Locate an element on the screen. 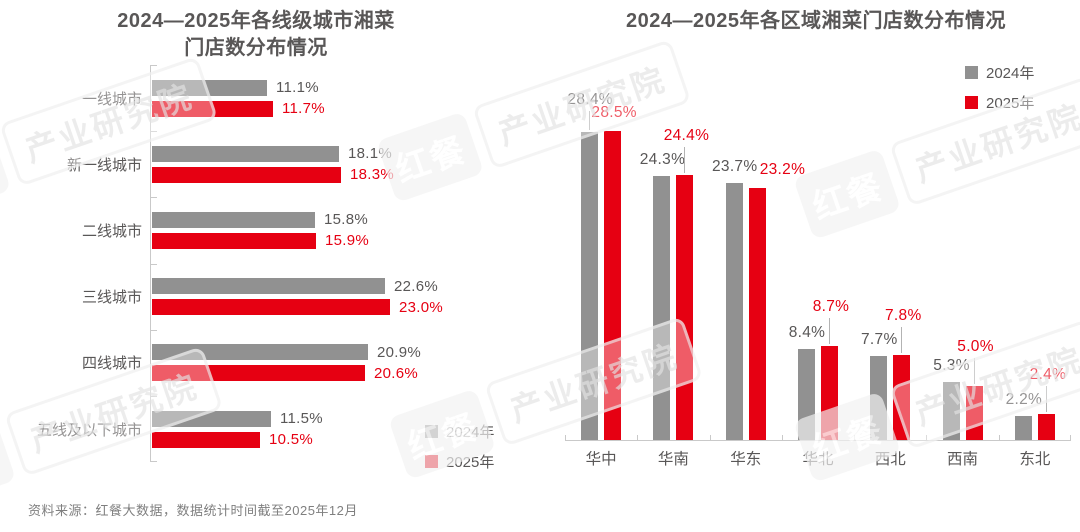 The width and height of the screenshot is (1080, 532). value-label-2025年: 24.4% is located at coordinates (686, 135).